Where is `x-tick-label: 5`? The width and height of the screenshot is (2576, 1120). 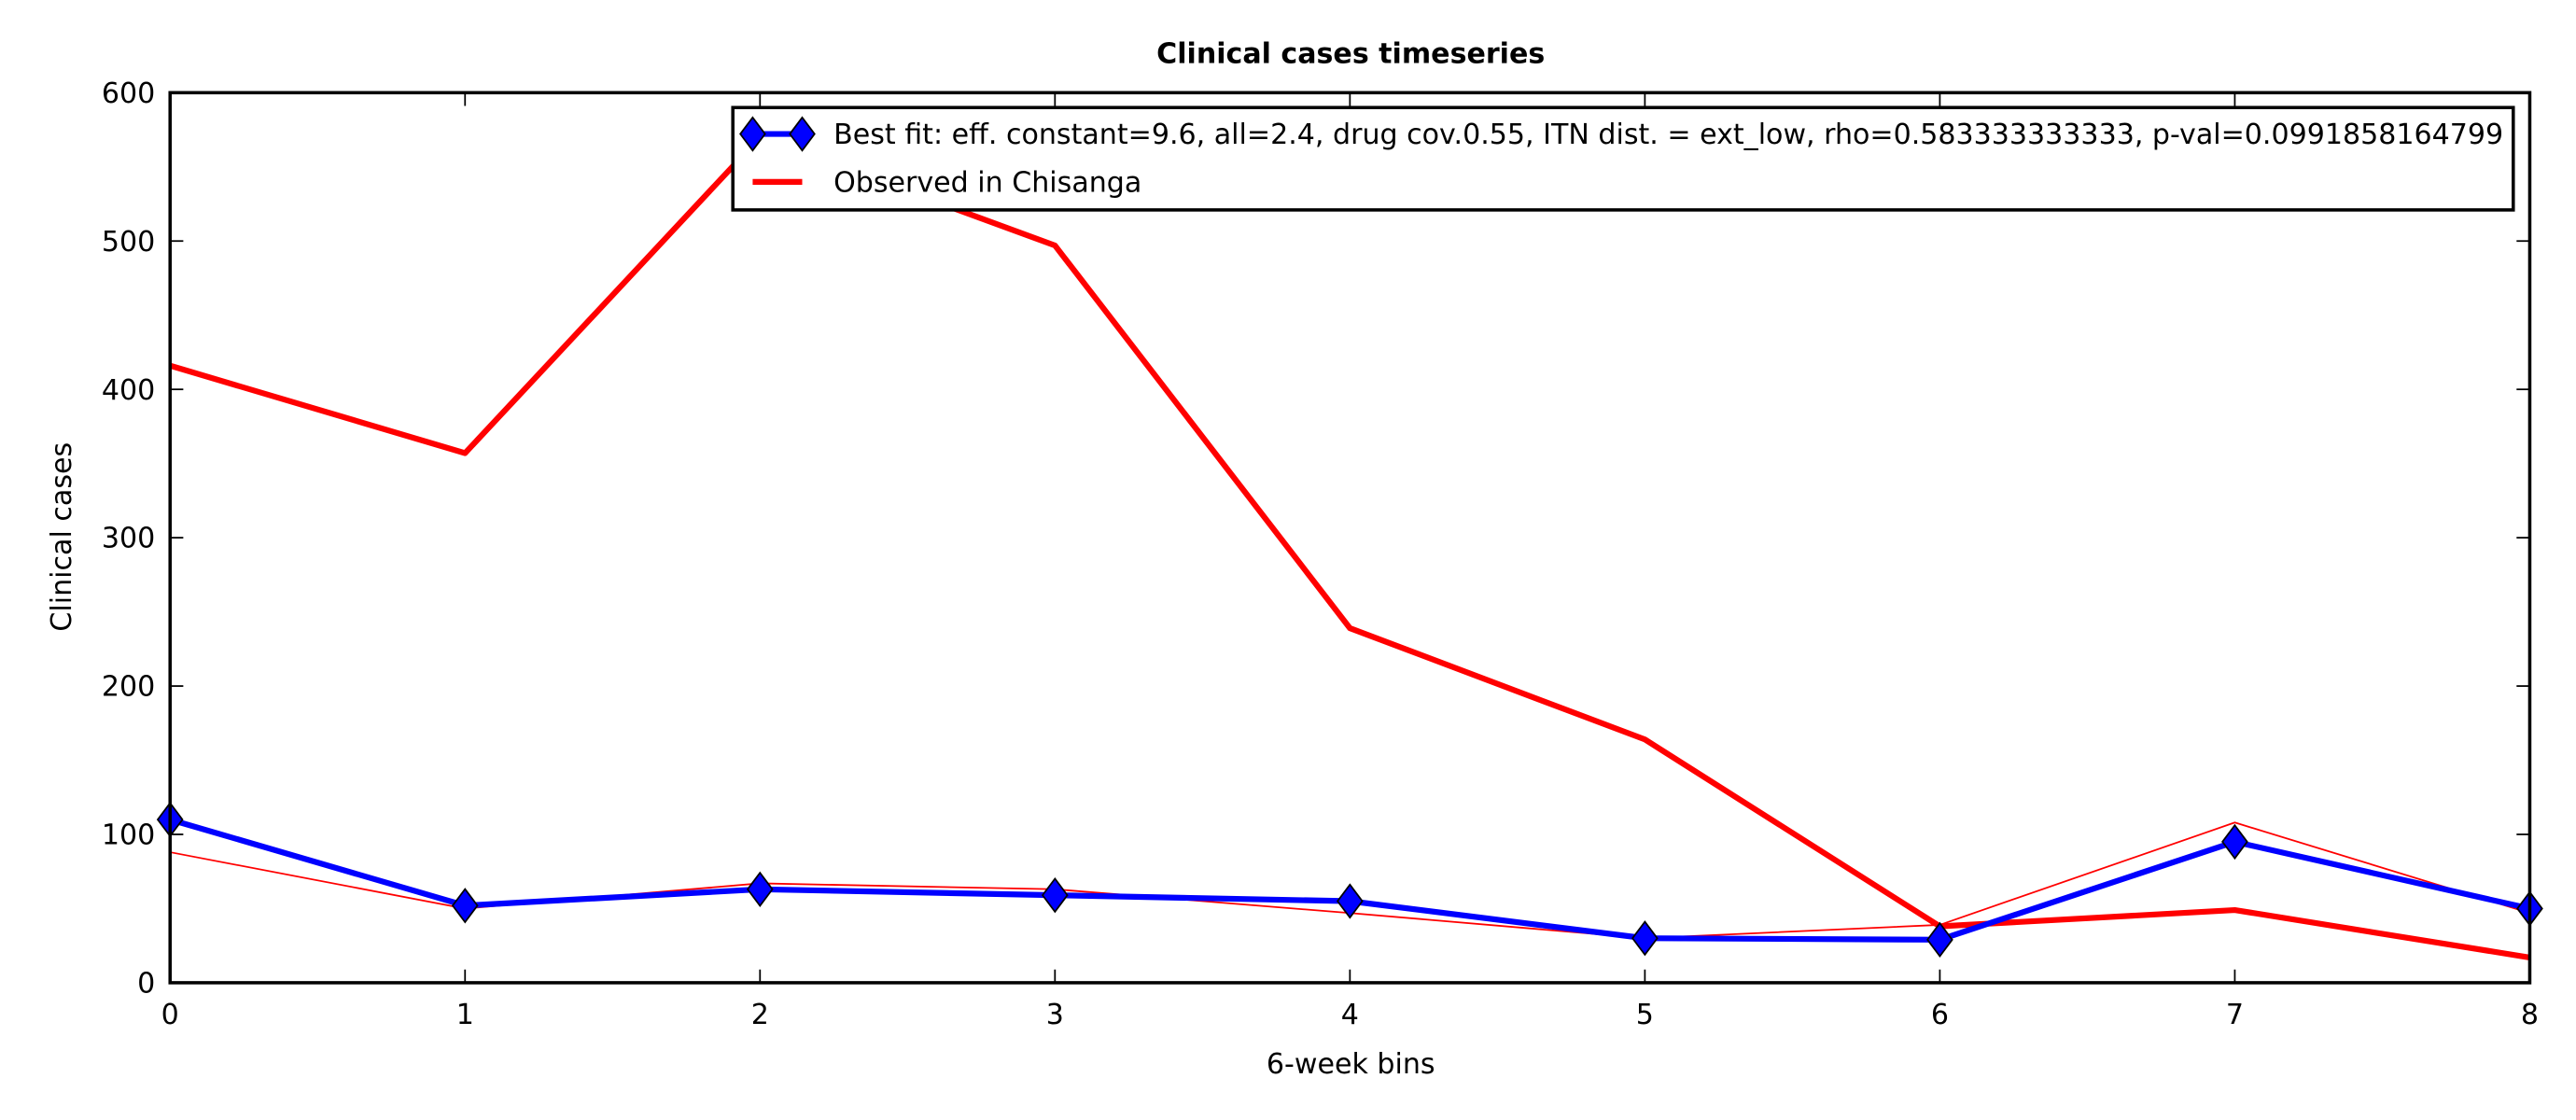 x-tick-label: 5 is located at coordinates (1645, 1015).